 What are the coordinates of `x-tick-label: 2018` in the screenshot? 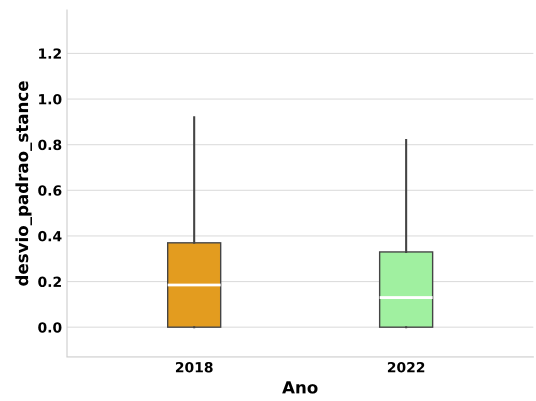 It's located at (194, 367).